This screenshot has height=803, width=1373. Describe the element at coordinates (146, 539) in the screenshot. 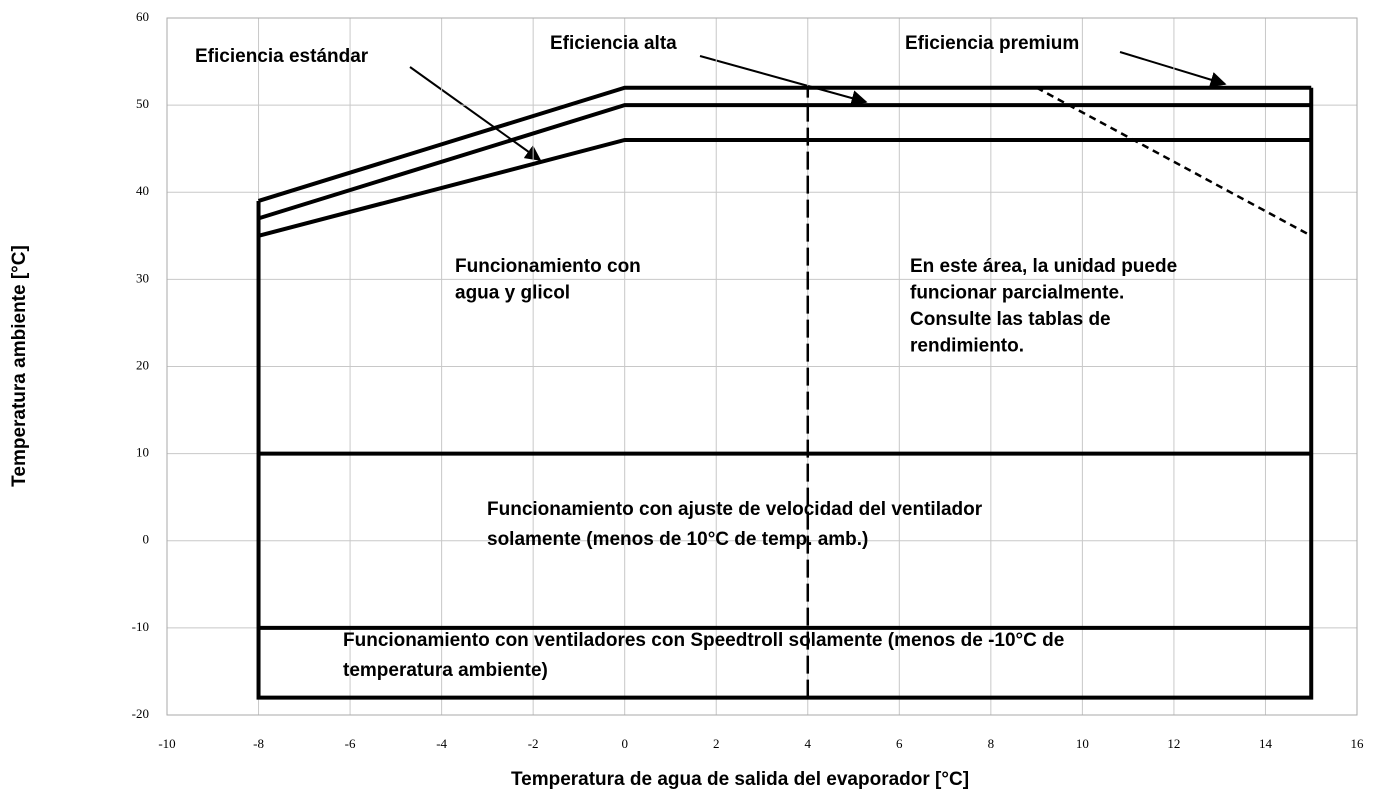

I see `y-tick-label: 0` at that location.